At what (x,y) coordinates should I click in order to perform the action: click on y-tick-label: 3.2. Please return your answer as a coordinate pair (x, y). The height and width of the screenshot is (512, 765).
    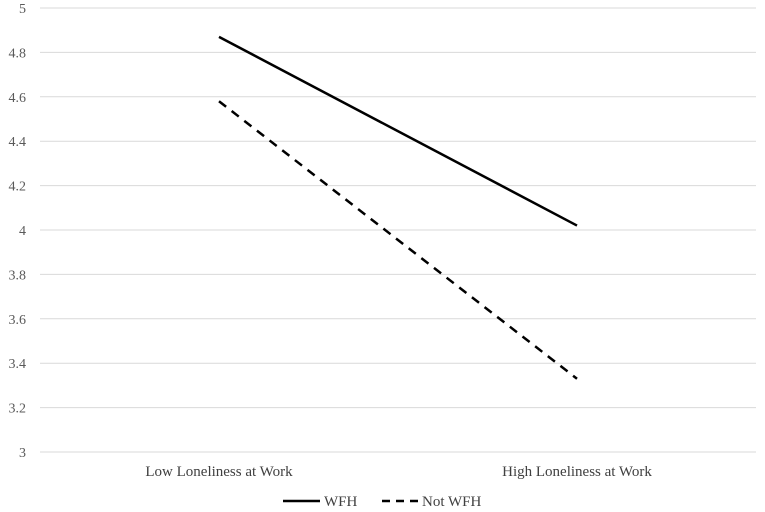
    Looking at the image, I should click on (18, 409).